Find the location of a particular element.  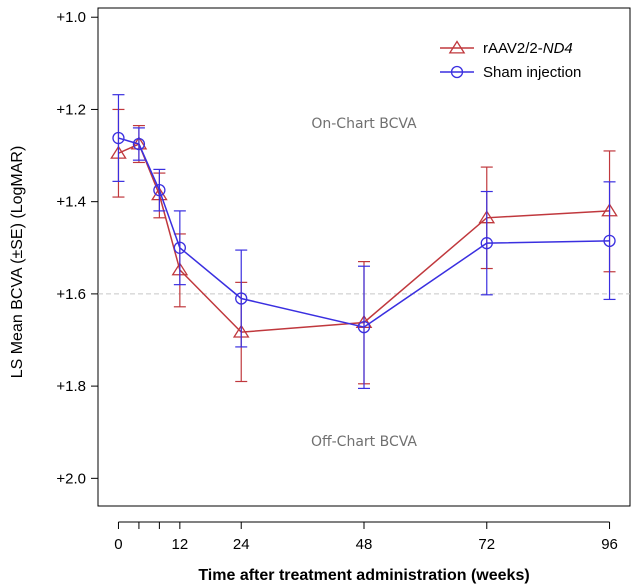

chart-annotation: On-Chart BCVA is located at coordinates (364, 124).